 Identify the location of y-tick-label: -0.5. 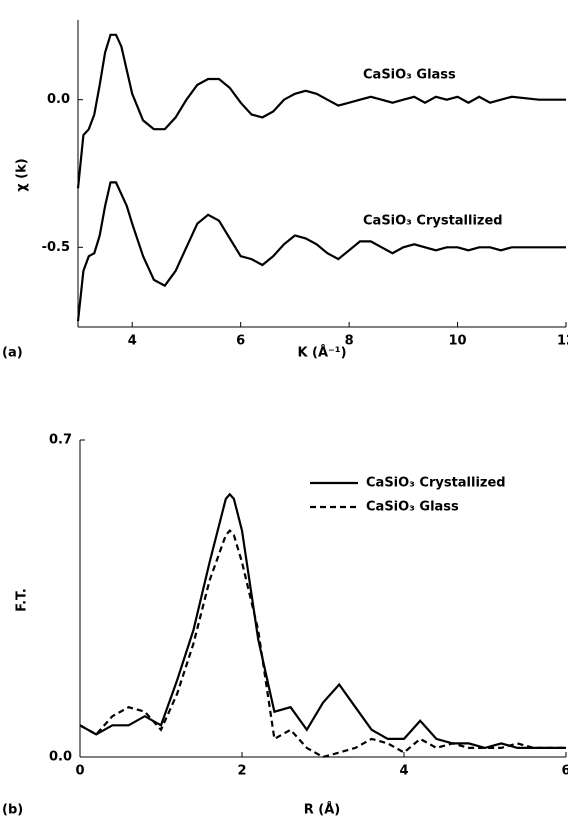
(56, 247).